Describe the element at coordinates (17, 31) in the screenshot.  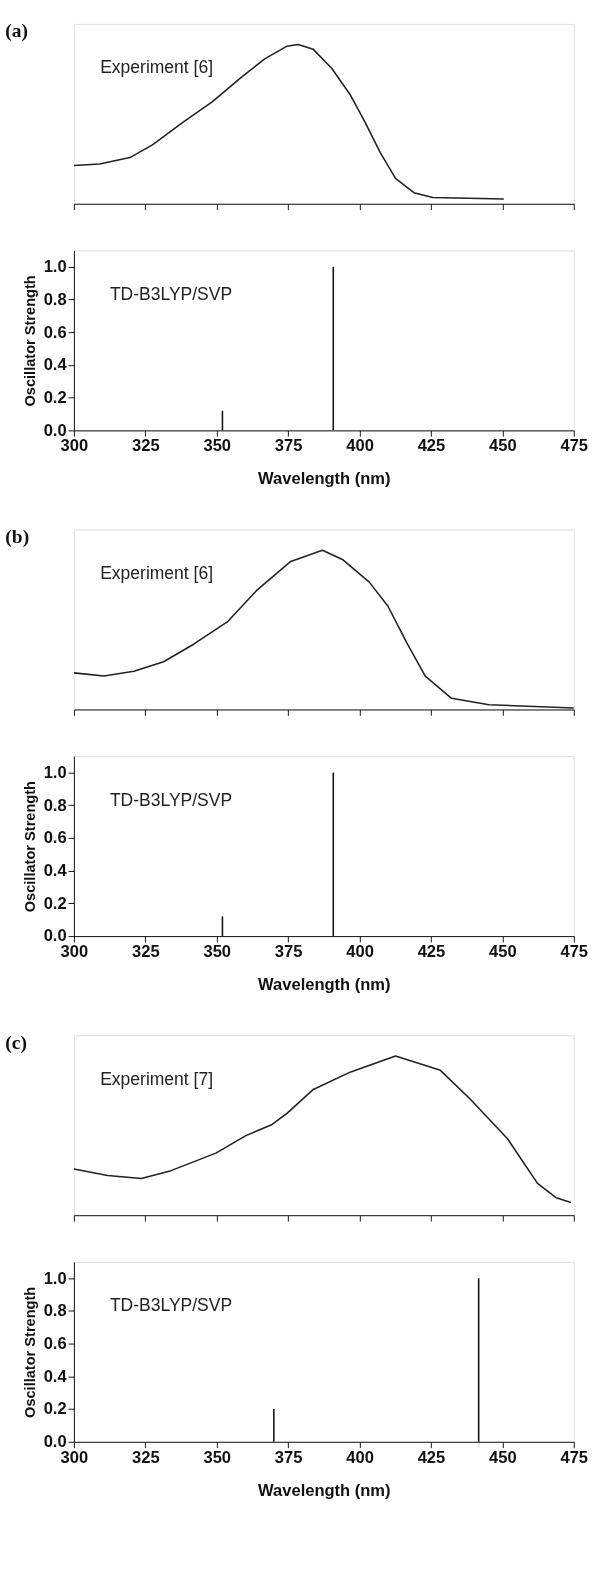
I see `chart-title: (a)` at that location.